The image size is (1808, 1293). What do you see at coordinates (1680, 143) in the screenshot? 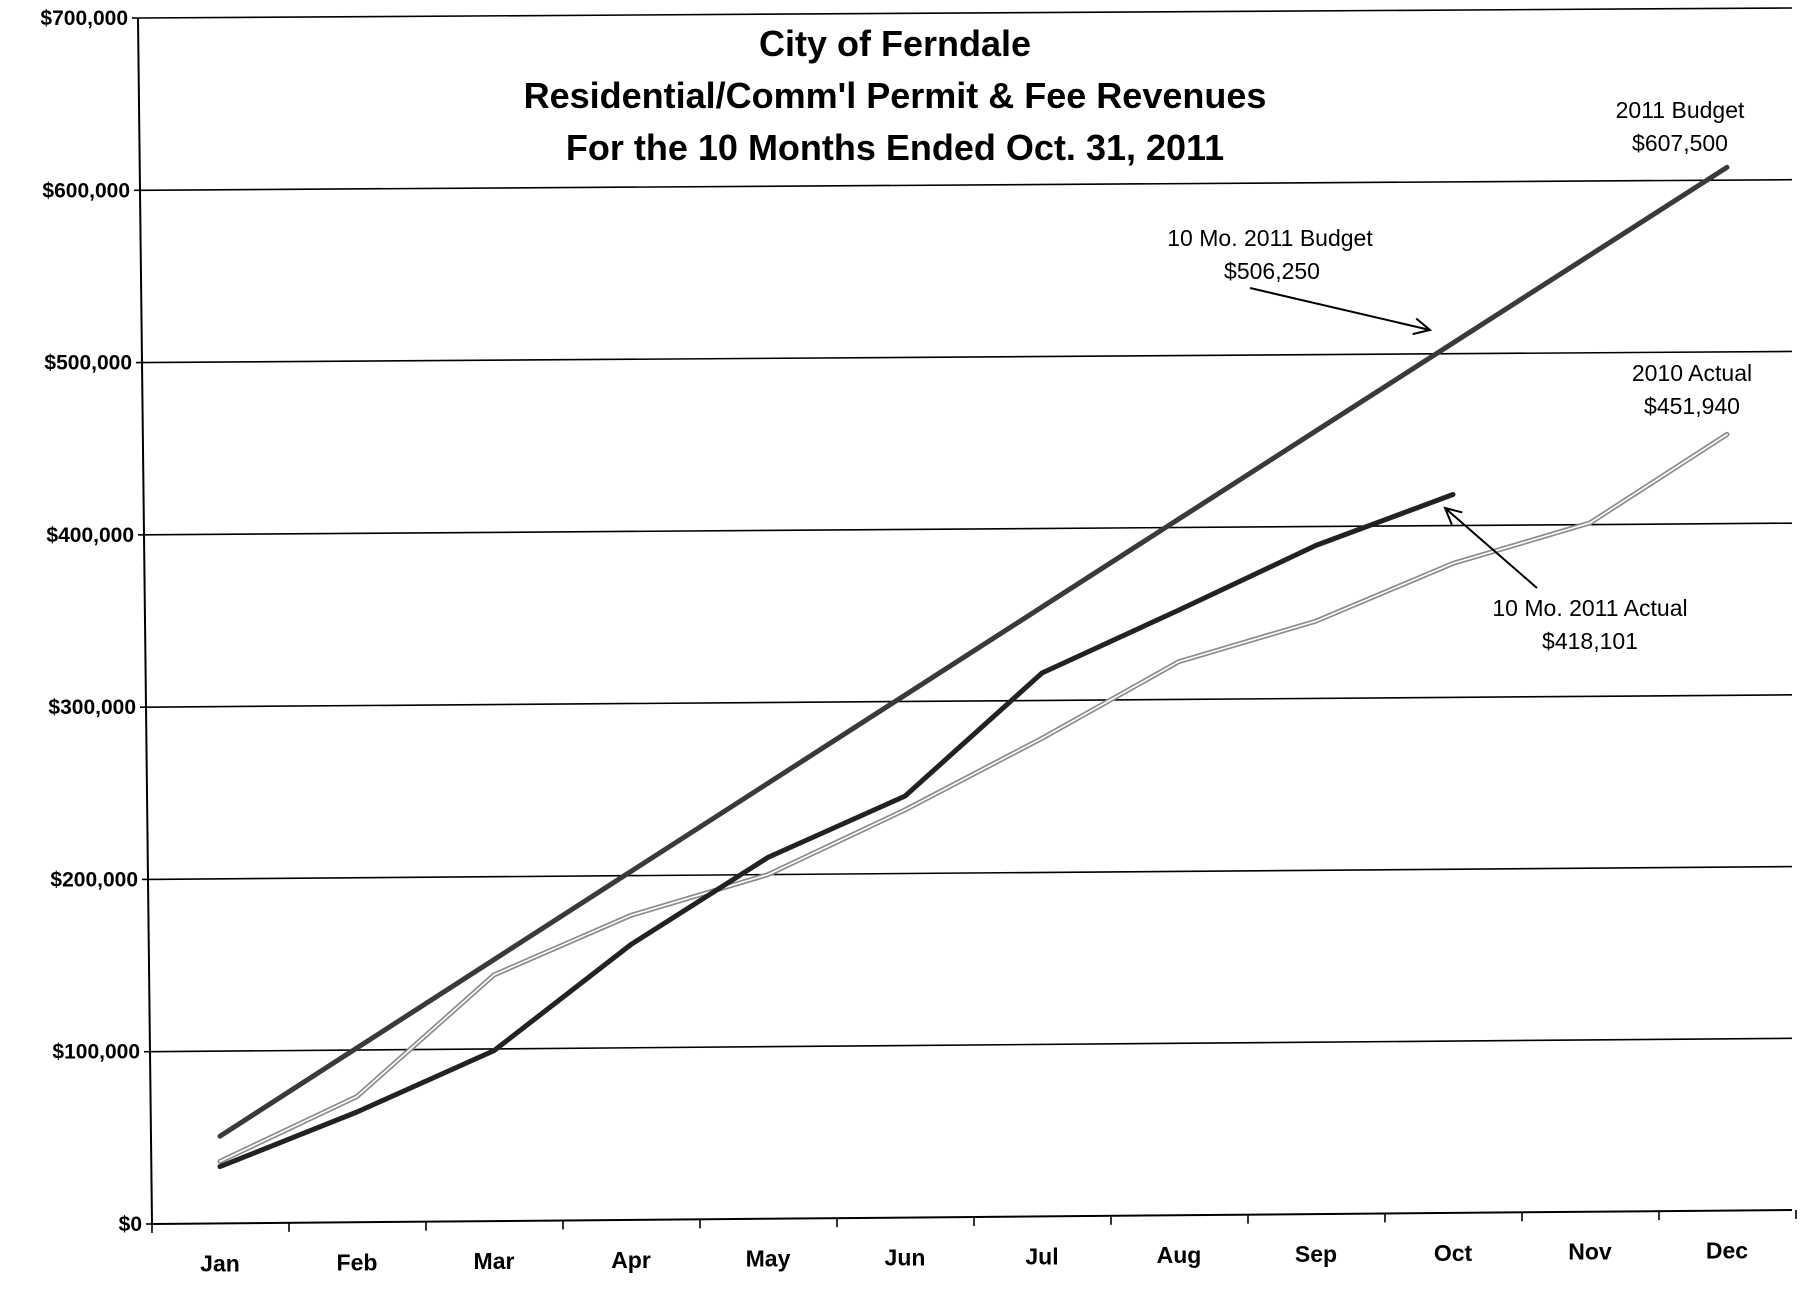
I see `annotation-2011-budget-value: $607,500` at bounding box center [1680, 143].